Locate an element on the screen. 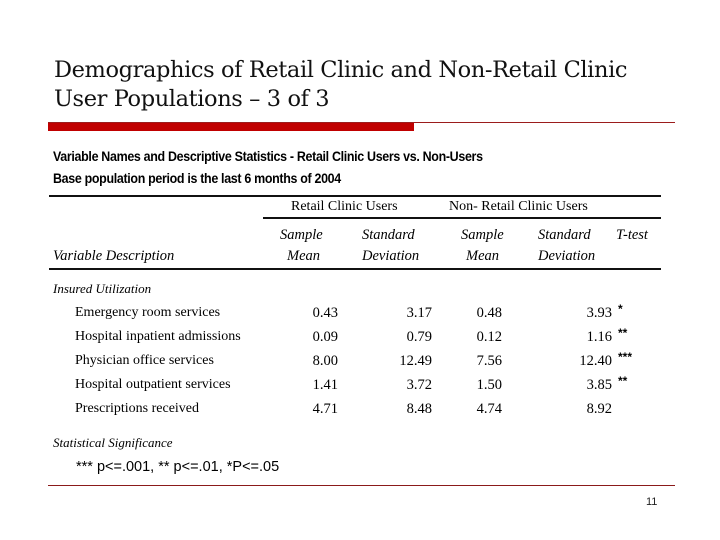 Image resolution: width=720 pixels, height=540 pixels. col-header-nrc-sd-bottom: Deviation is located at coordinates (567, 256).